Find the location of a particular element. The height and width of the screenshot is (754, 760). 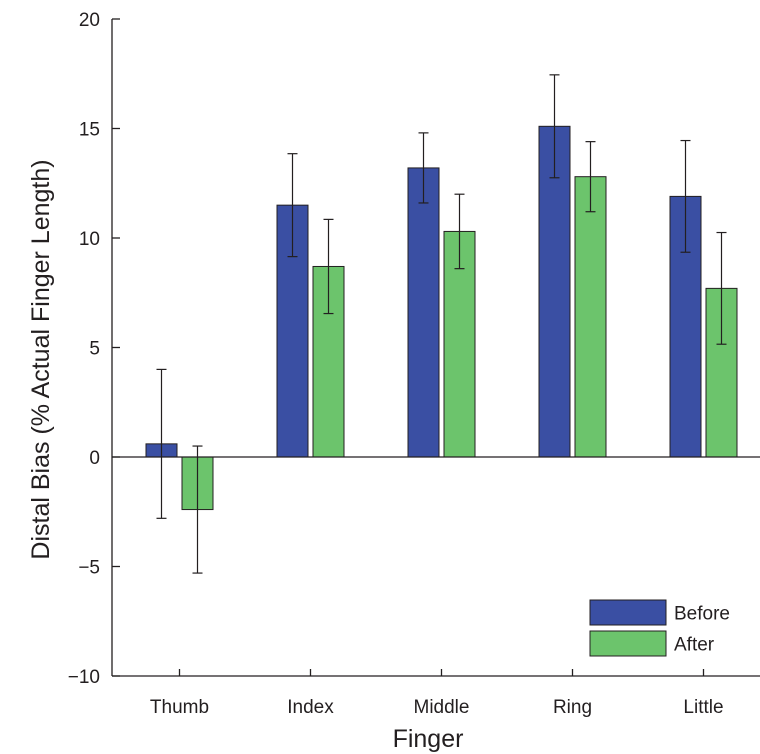

error-bar-after-thumb is located at coordinates (197, 509).